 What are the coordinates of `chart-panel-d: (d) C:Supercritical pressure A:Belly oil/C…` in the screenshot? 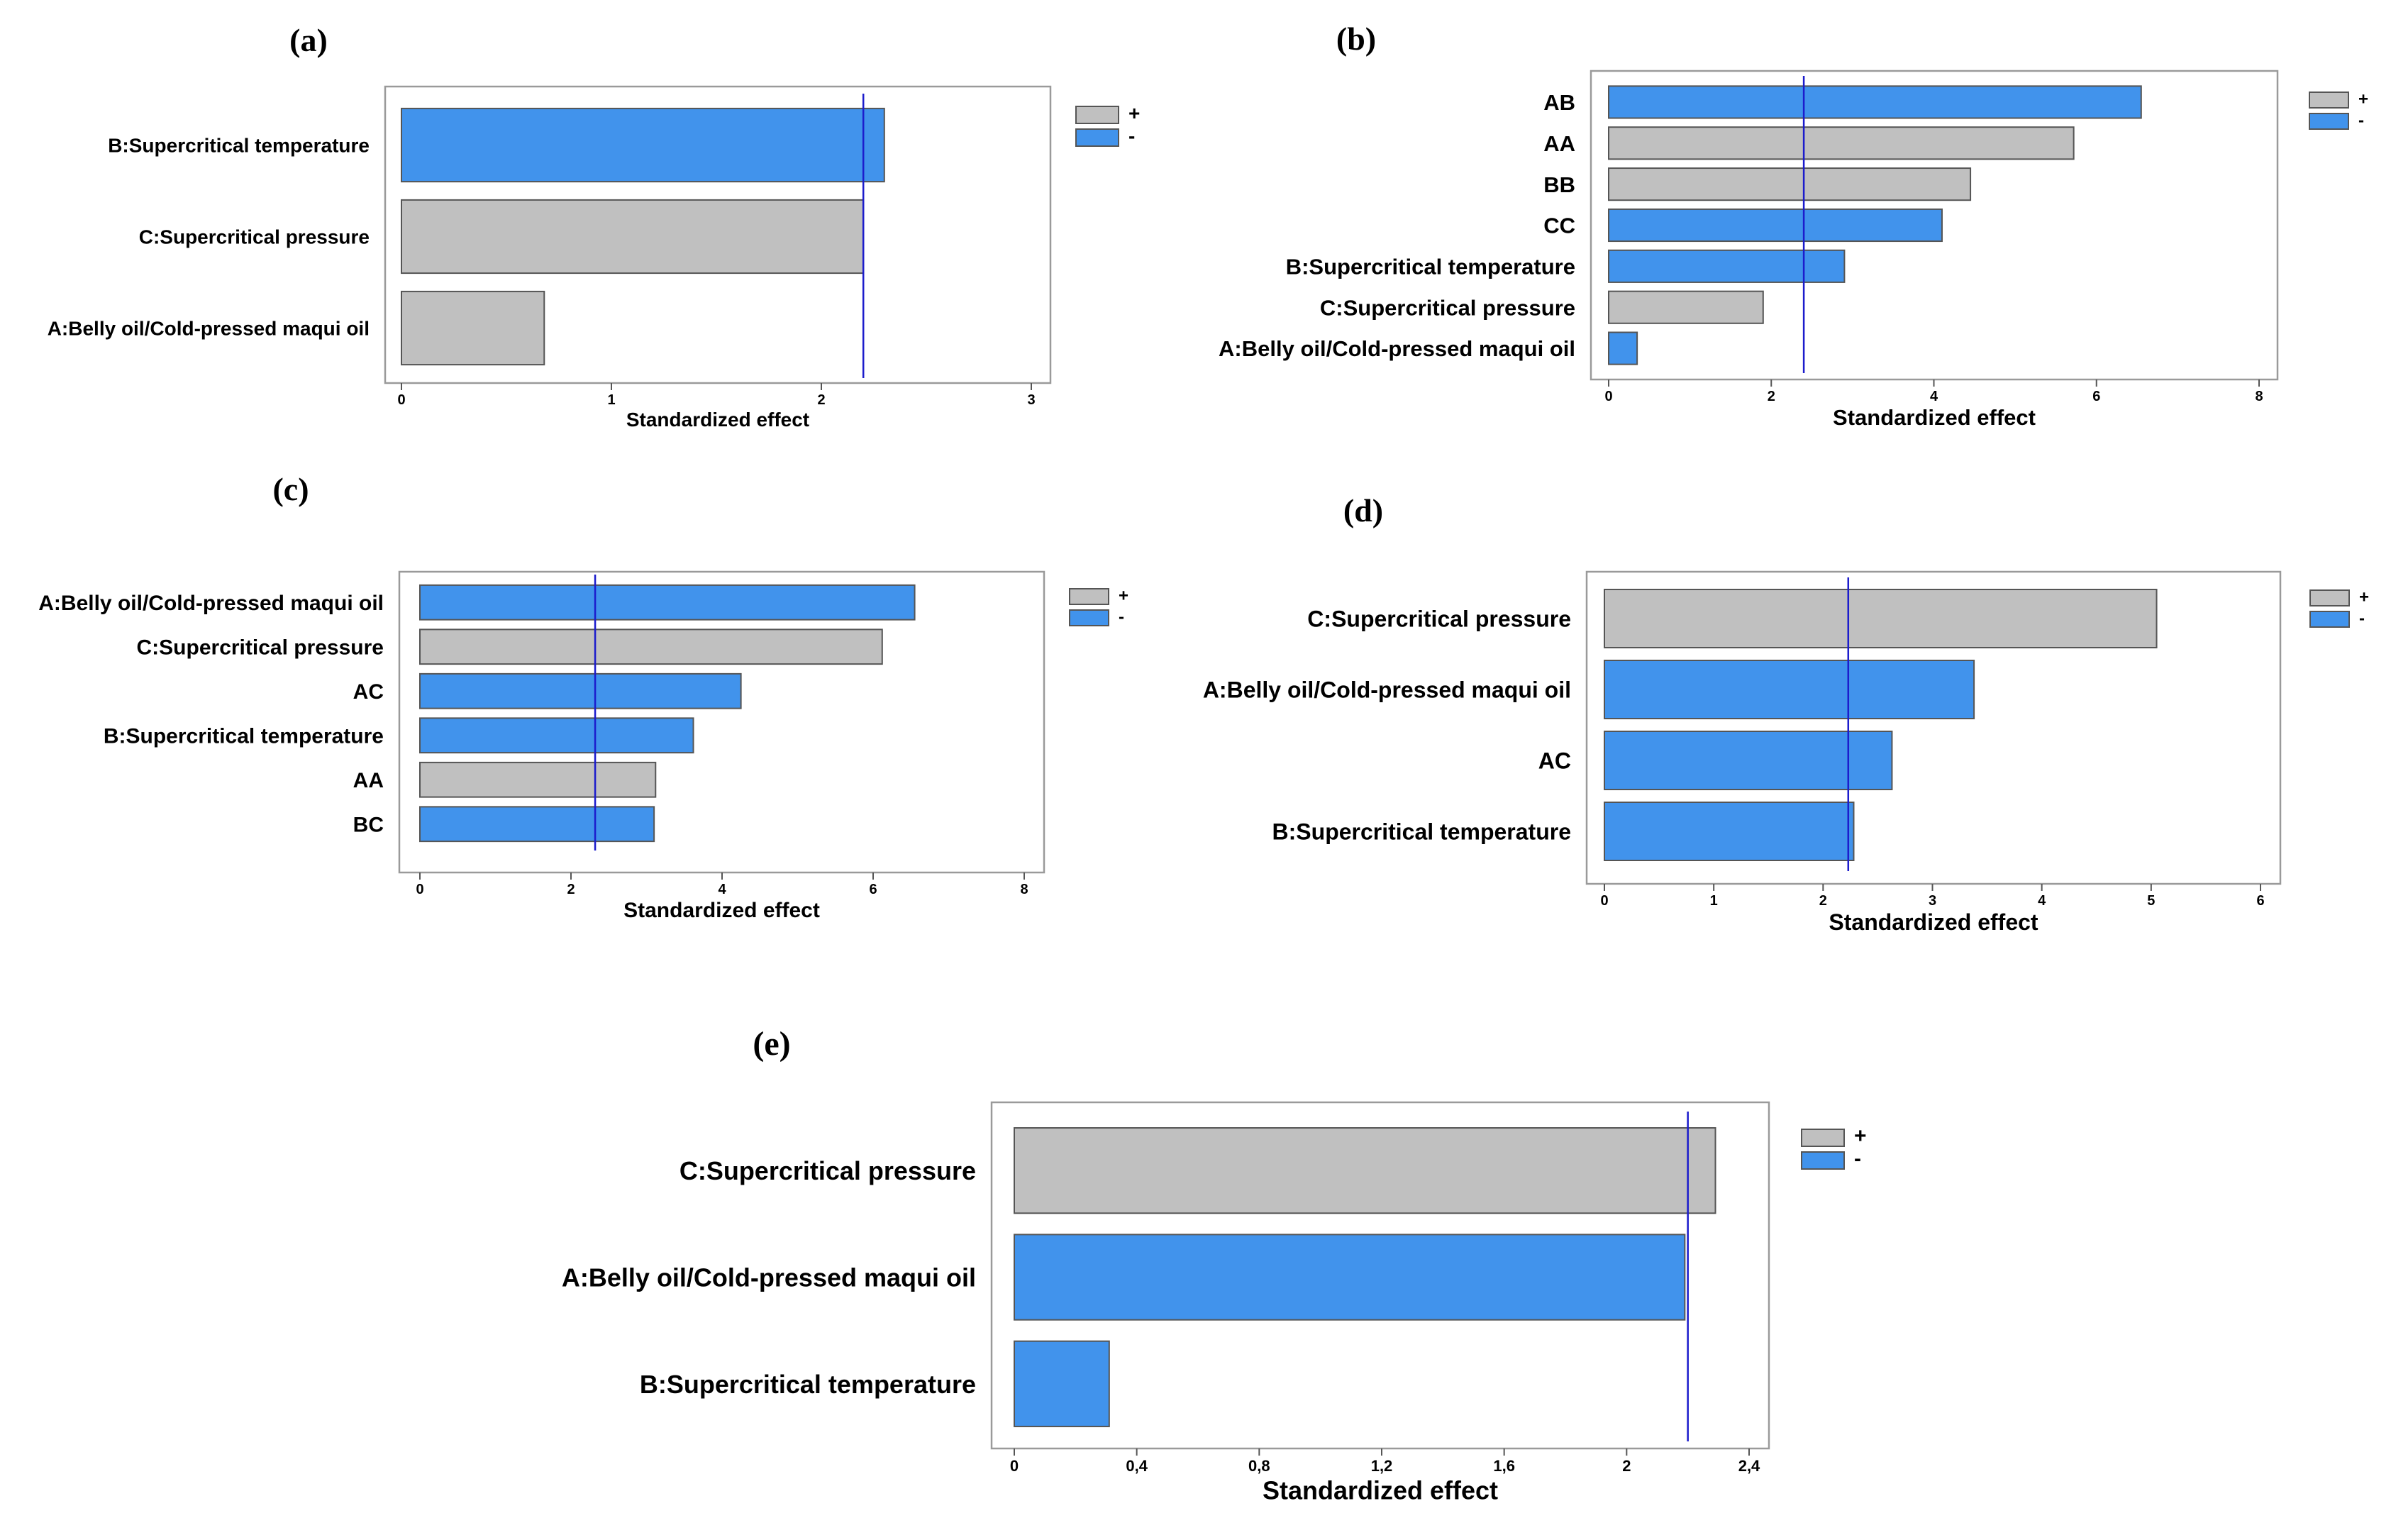 It's located at (1786, 713).